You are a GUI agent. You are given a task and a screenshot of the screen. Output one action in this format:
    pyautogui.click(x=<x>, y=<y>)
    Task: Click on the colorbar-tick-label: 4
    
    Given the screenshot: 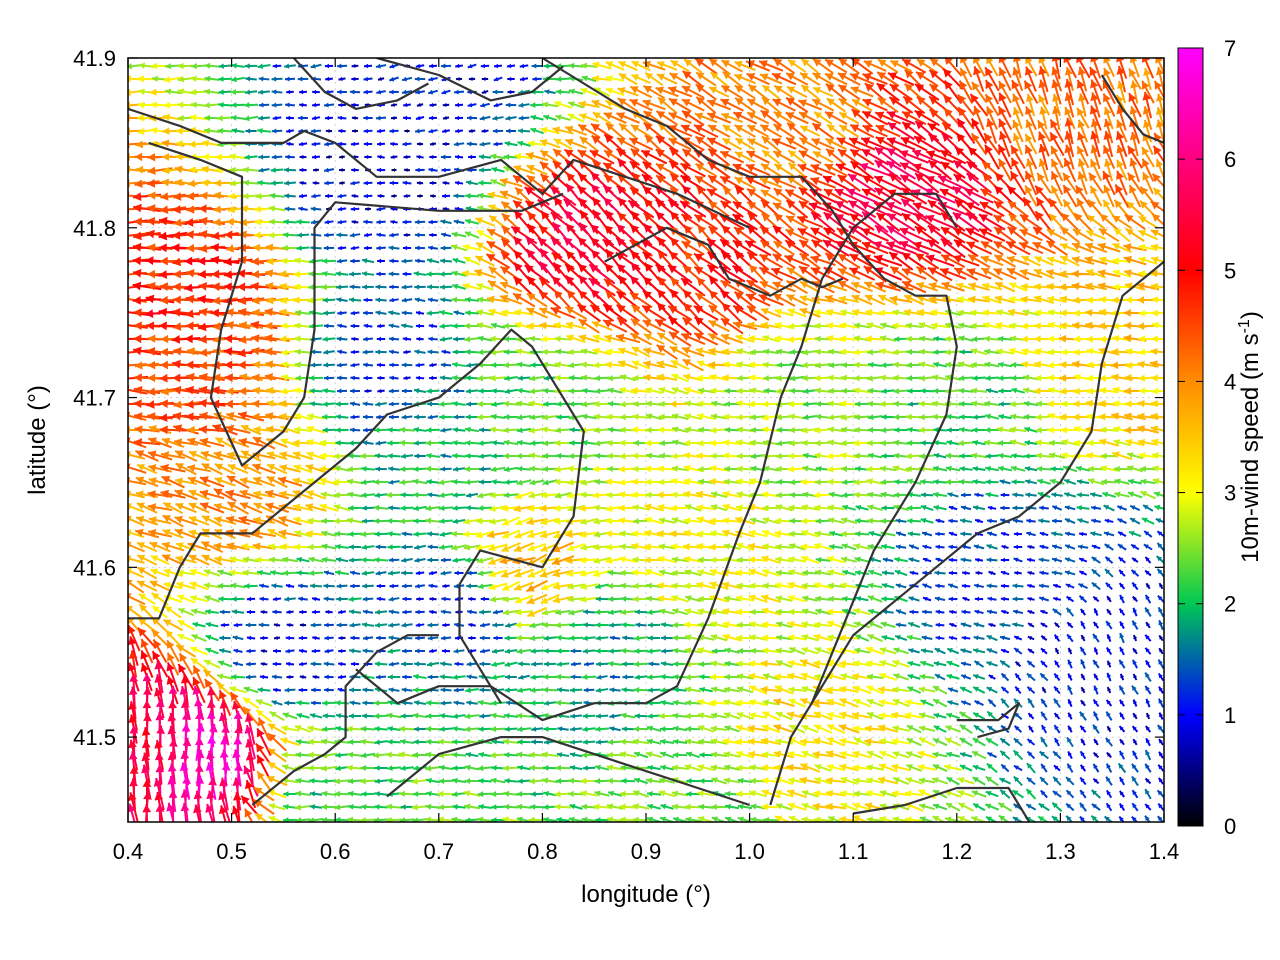 What is the action you would take?
    pyautogui.click(x=1230, y=381)
    